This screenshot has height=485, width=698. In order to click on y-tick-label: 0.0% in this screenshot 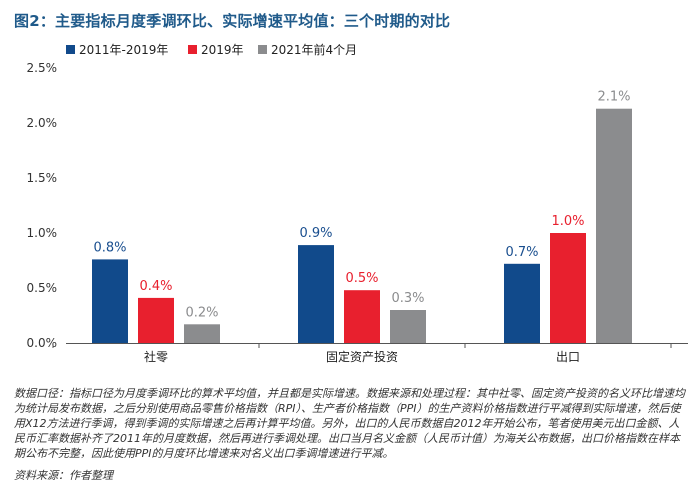, I will do `click(42, 343)`.